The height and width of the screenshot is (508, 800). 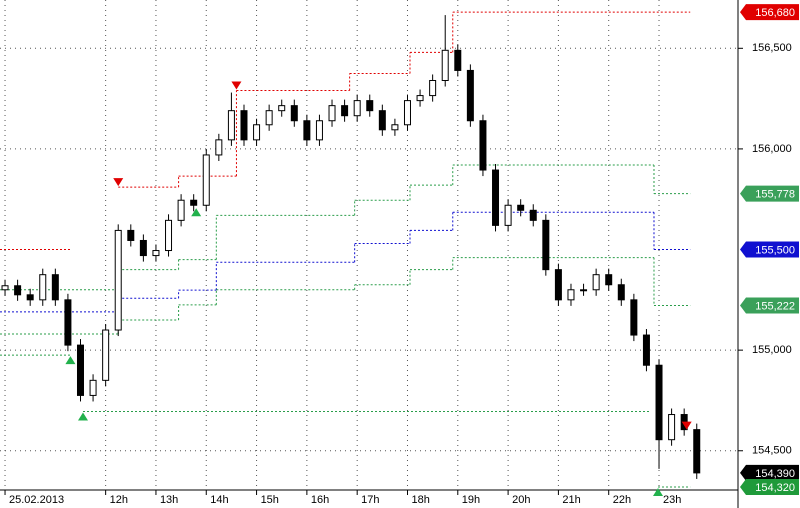 I want to click on x-tick-label: 19h, so click(x=471, y=500).